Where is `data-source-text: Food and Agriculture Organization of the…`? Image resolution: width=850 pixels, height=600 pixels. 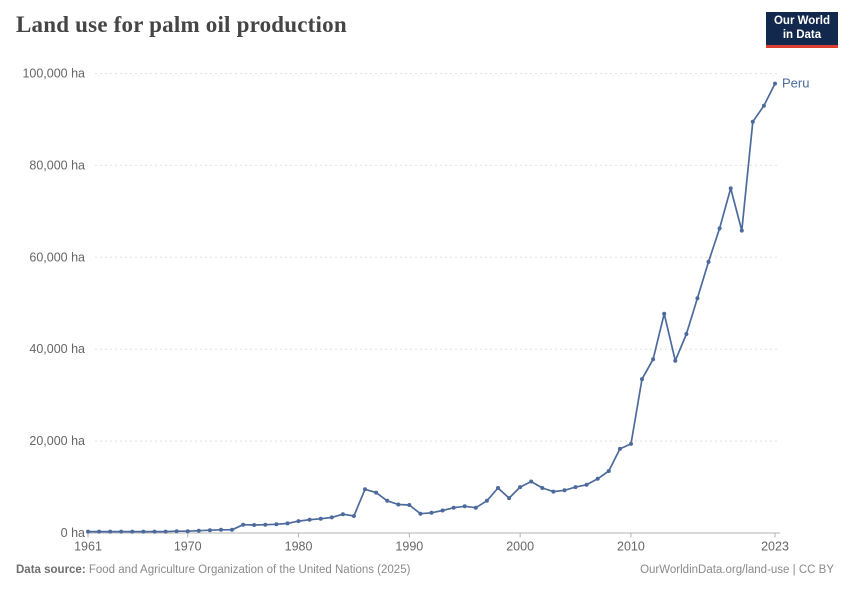 data-source-text: Food and Agriculture Organization of the… is located at coordinates (248, 570).